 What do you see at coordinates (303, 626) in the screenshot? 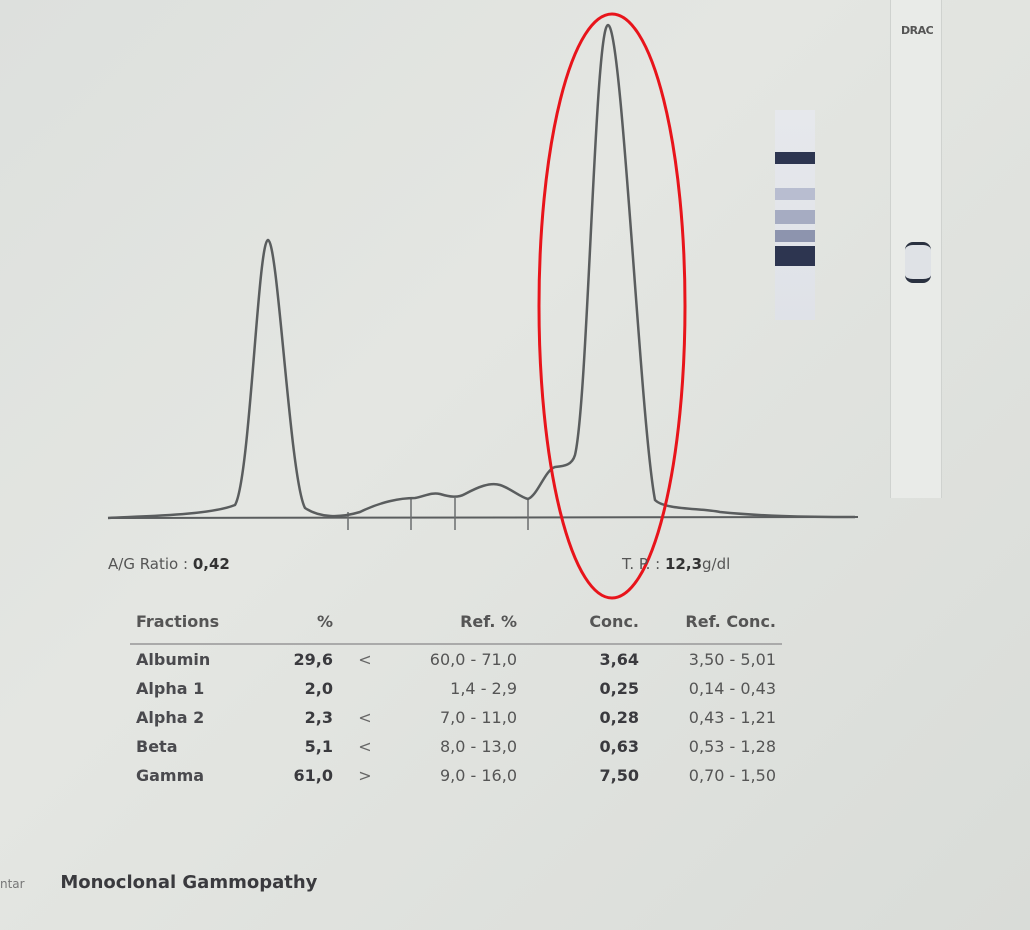
I see `column-header: %` at bounding box center [303, 626].